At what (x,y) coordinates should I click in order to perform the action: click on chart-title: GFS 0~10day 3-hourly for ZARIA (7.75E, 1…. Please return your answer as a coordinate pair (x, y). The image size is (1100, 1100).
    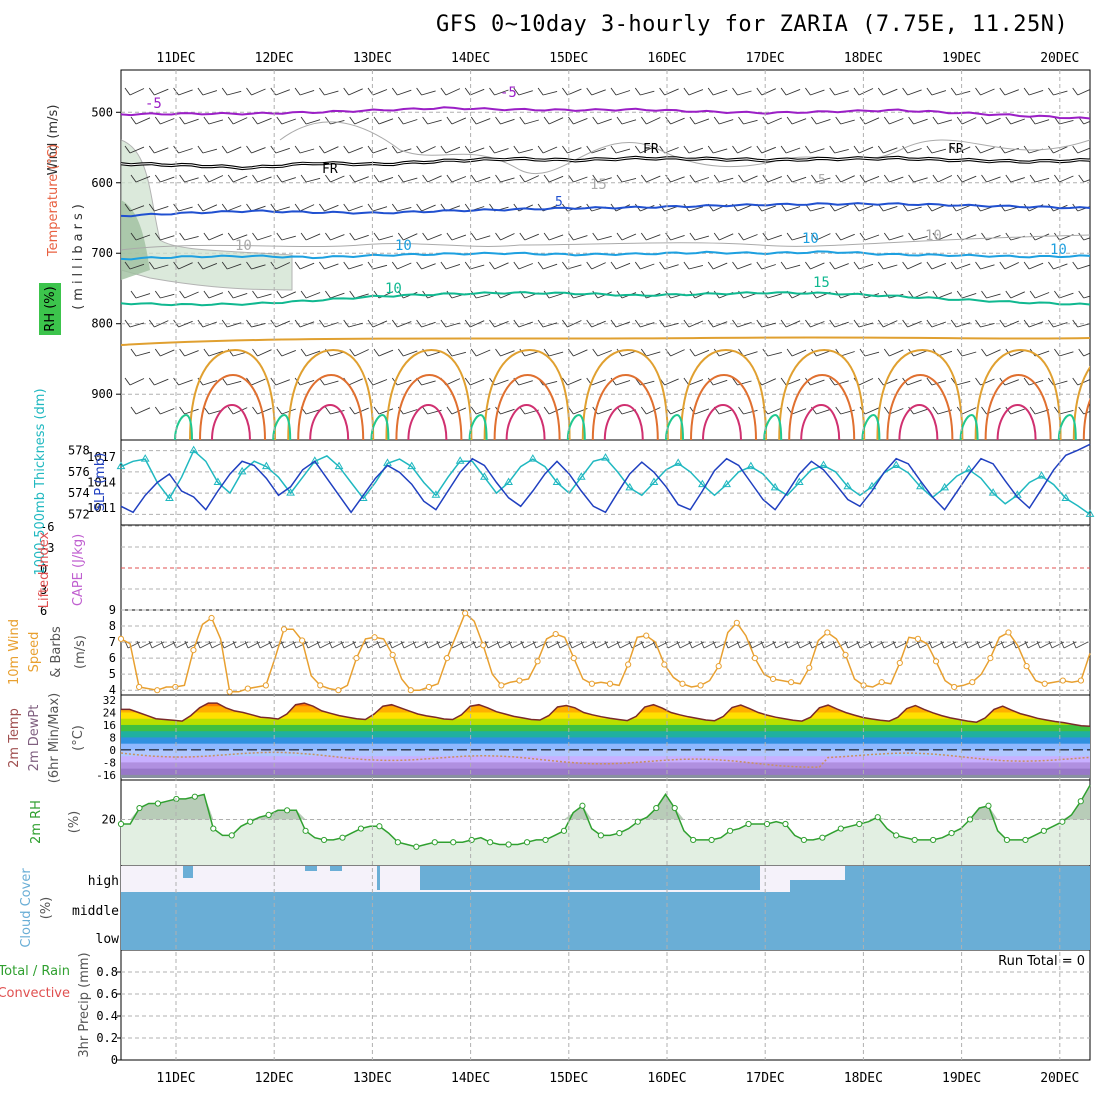
    Looking at the image, I should click on (752, 24).